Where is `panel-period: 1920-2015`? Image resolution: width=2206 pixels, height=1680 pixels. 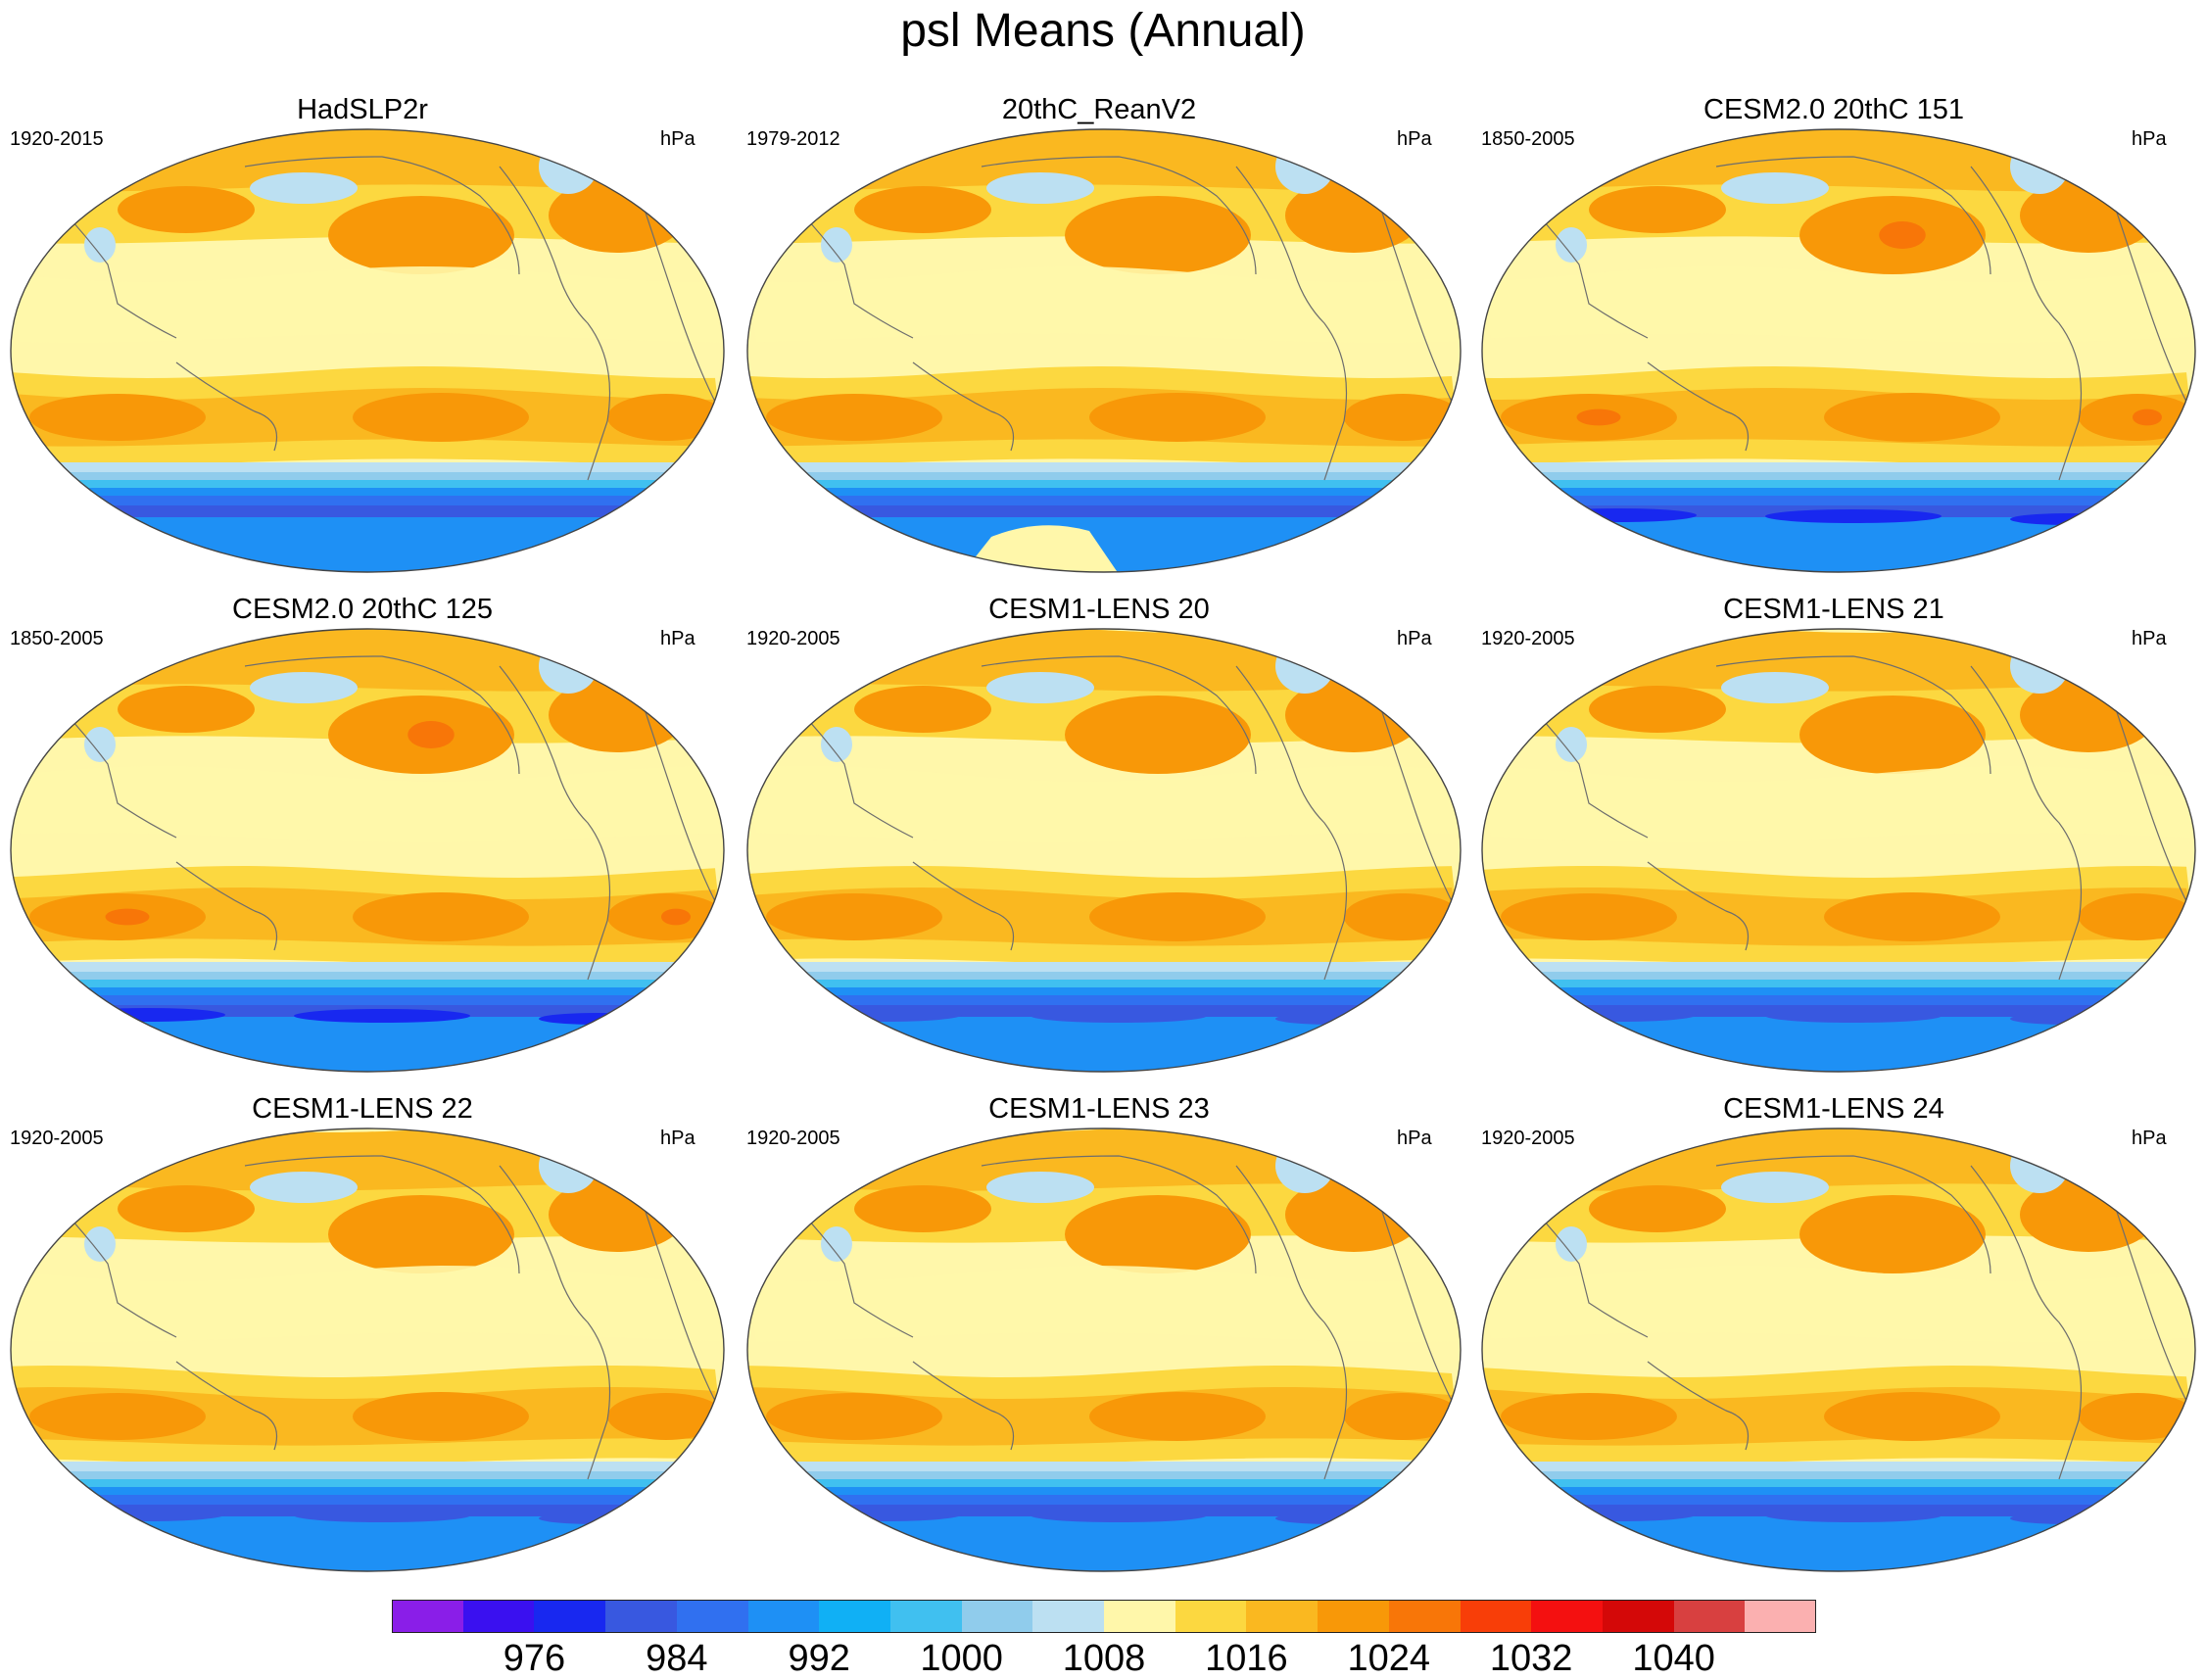 panel-period: 1920-2015 is located at coordinates (57, 139).